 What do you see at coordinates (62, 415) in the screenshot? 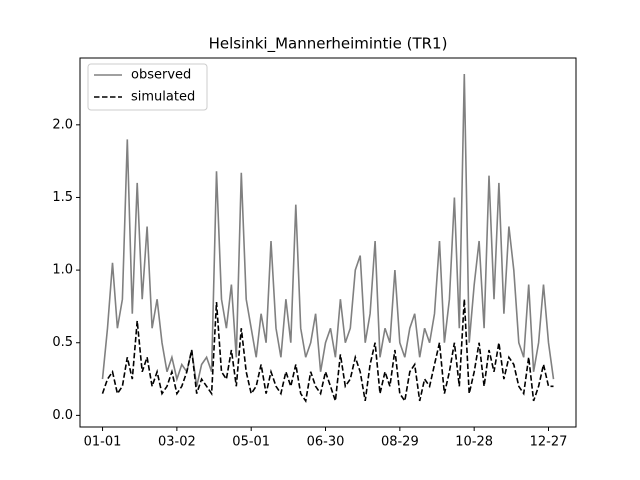
I see `y-tick-label: 0.0` at bounding box center [62, 415].